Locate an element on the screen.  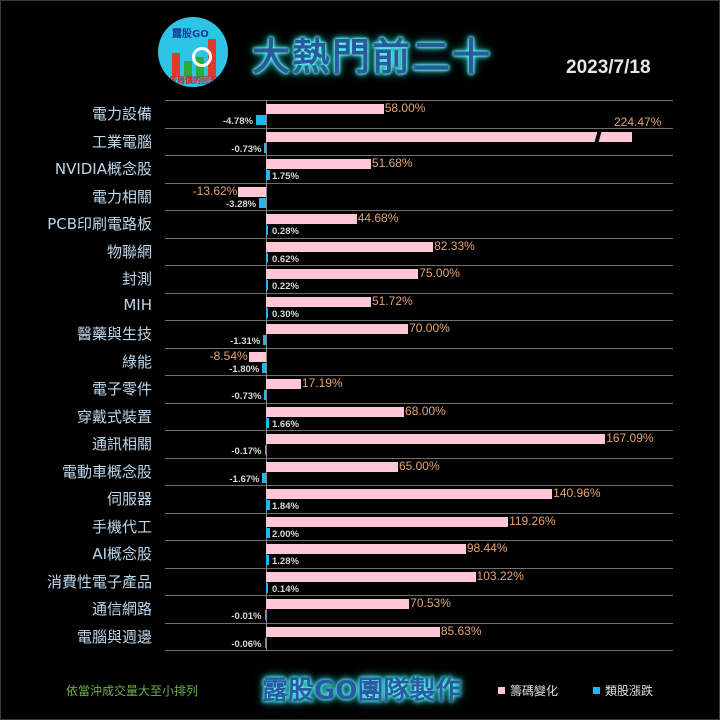
category-label: MIH is located at coordinates (137, 304).